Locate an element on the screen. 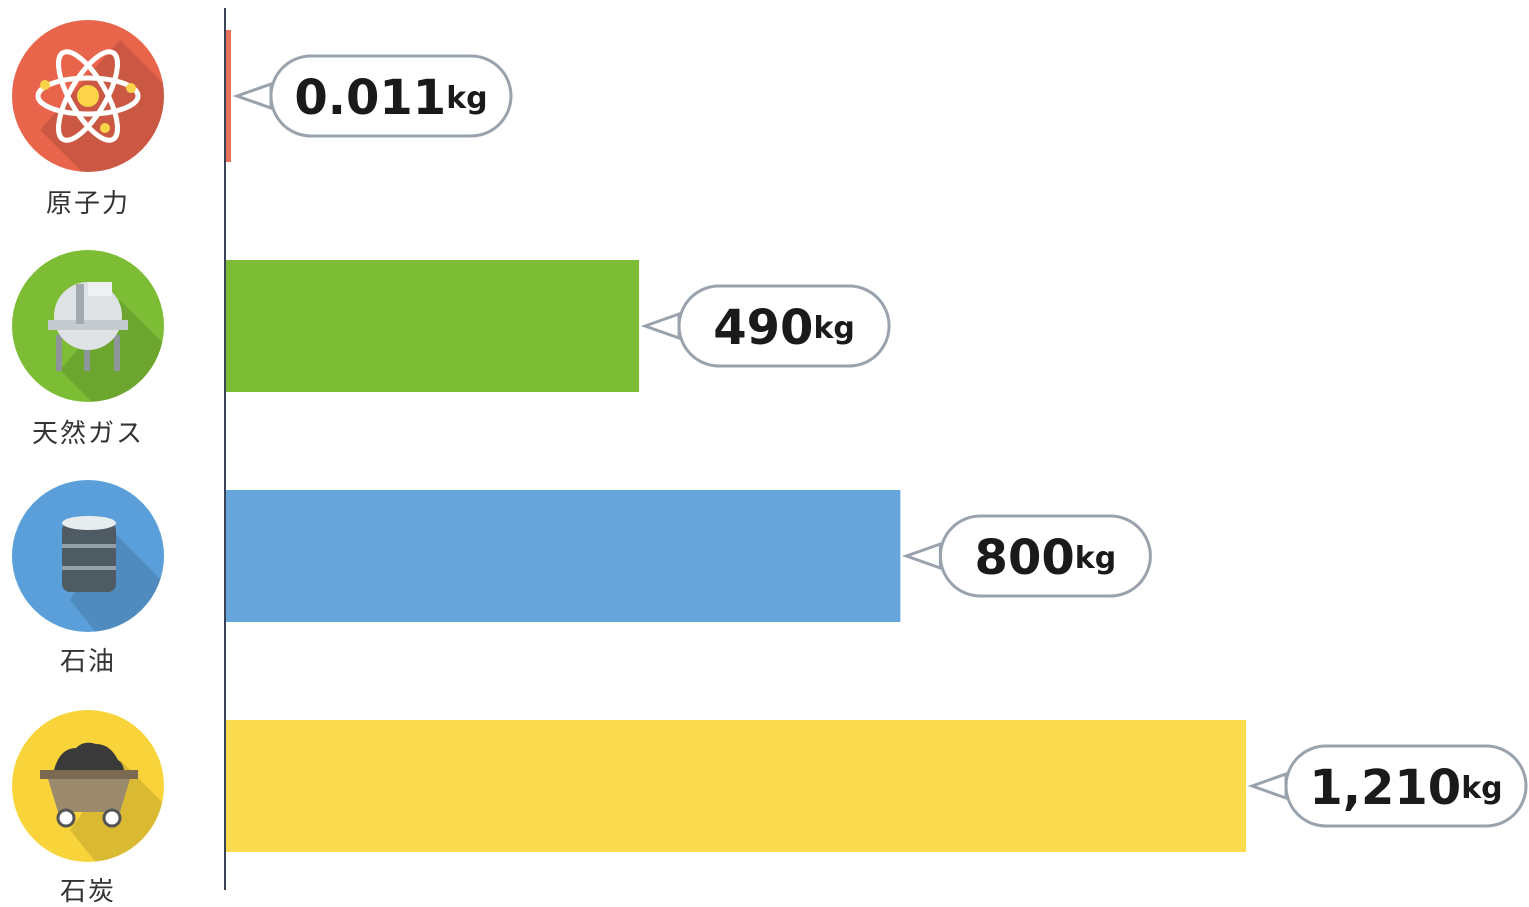 This screenshot has width=1529, height=907. value-label: 0.011 is located at coordinates (370, 98).